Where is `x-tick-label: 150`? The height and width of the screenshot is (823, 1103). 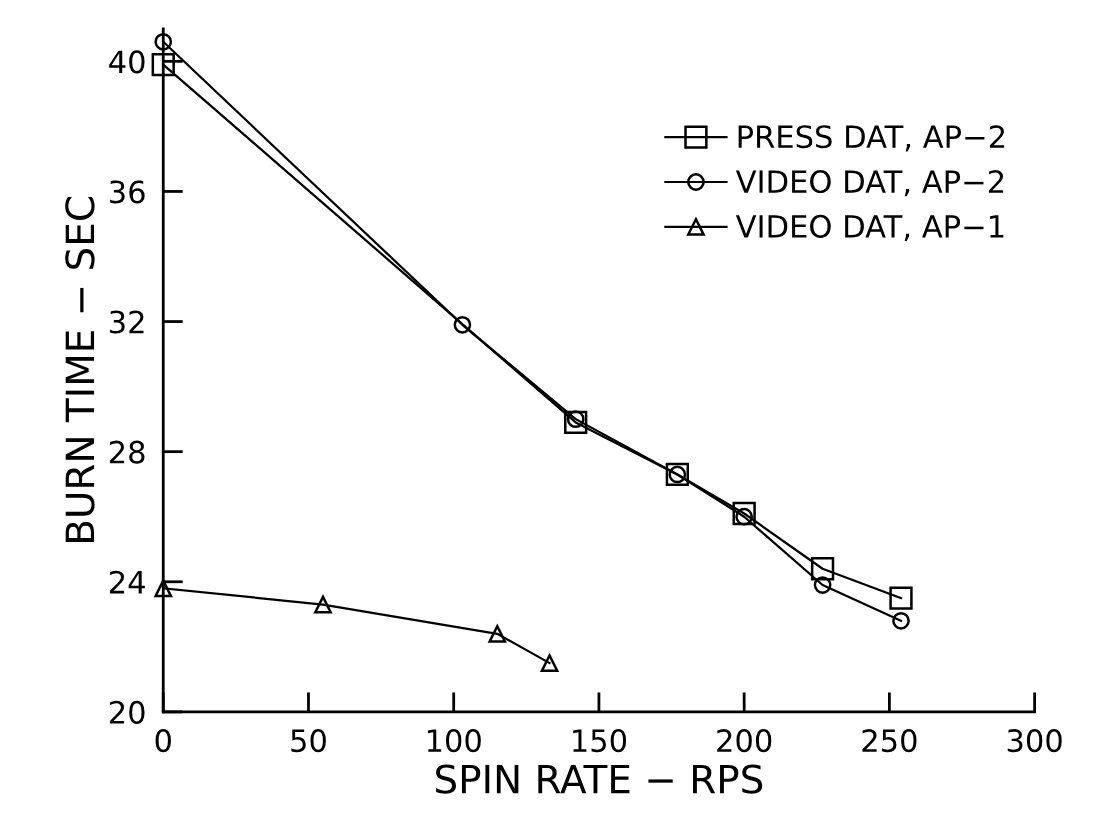
x-tick-label: 150 is located at coordinates (600, 741).